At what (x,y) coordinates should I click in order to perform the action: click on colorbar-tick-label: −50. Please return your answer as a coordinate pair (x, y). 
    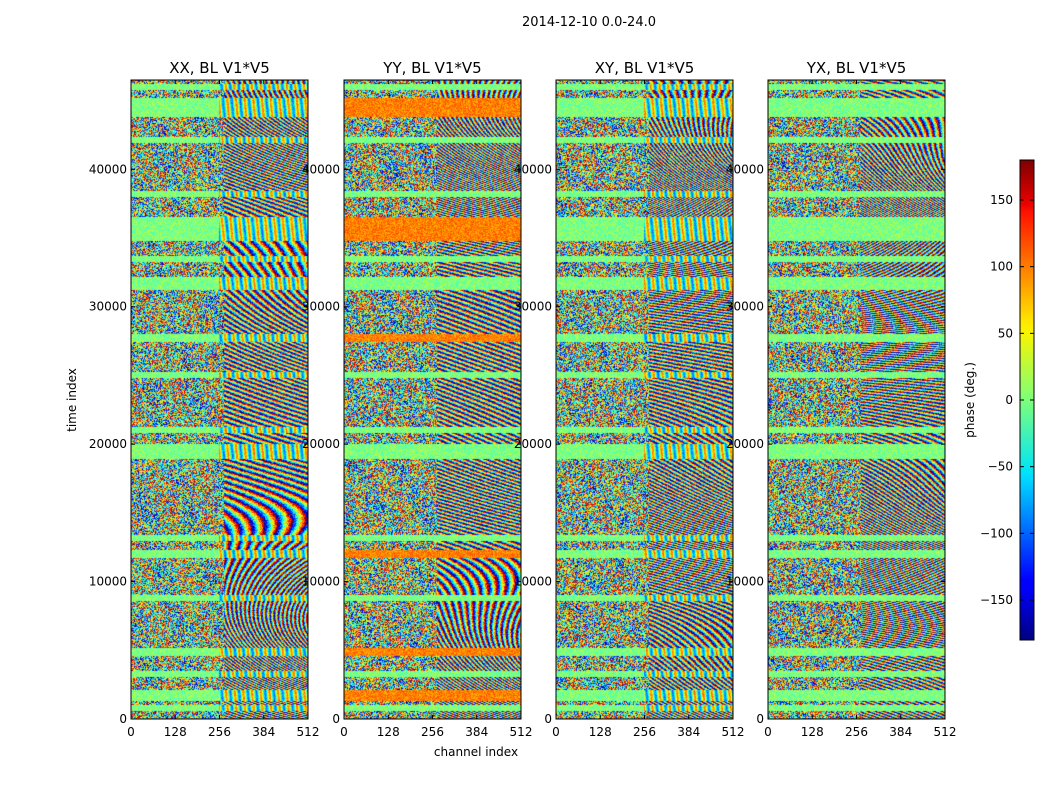
    Looking at the image, I should click on (1000, 467).